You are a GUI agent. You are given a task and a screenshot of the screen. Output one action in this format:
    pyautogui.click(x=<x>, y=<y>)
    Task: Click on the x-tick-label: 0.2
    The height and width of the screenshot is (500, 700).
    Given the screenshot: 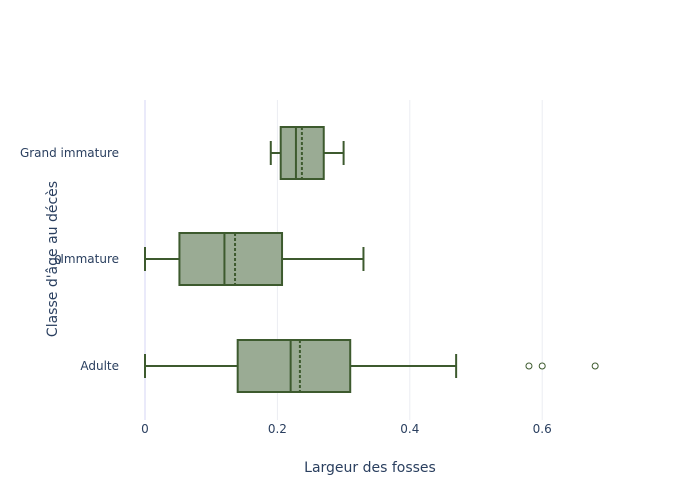 What is the action you would take?
    pyautogui.click(x=277, y=429)
    